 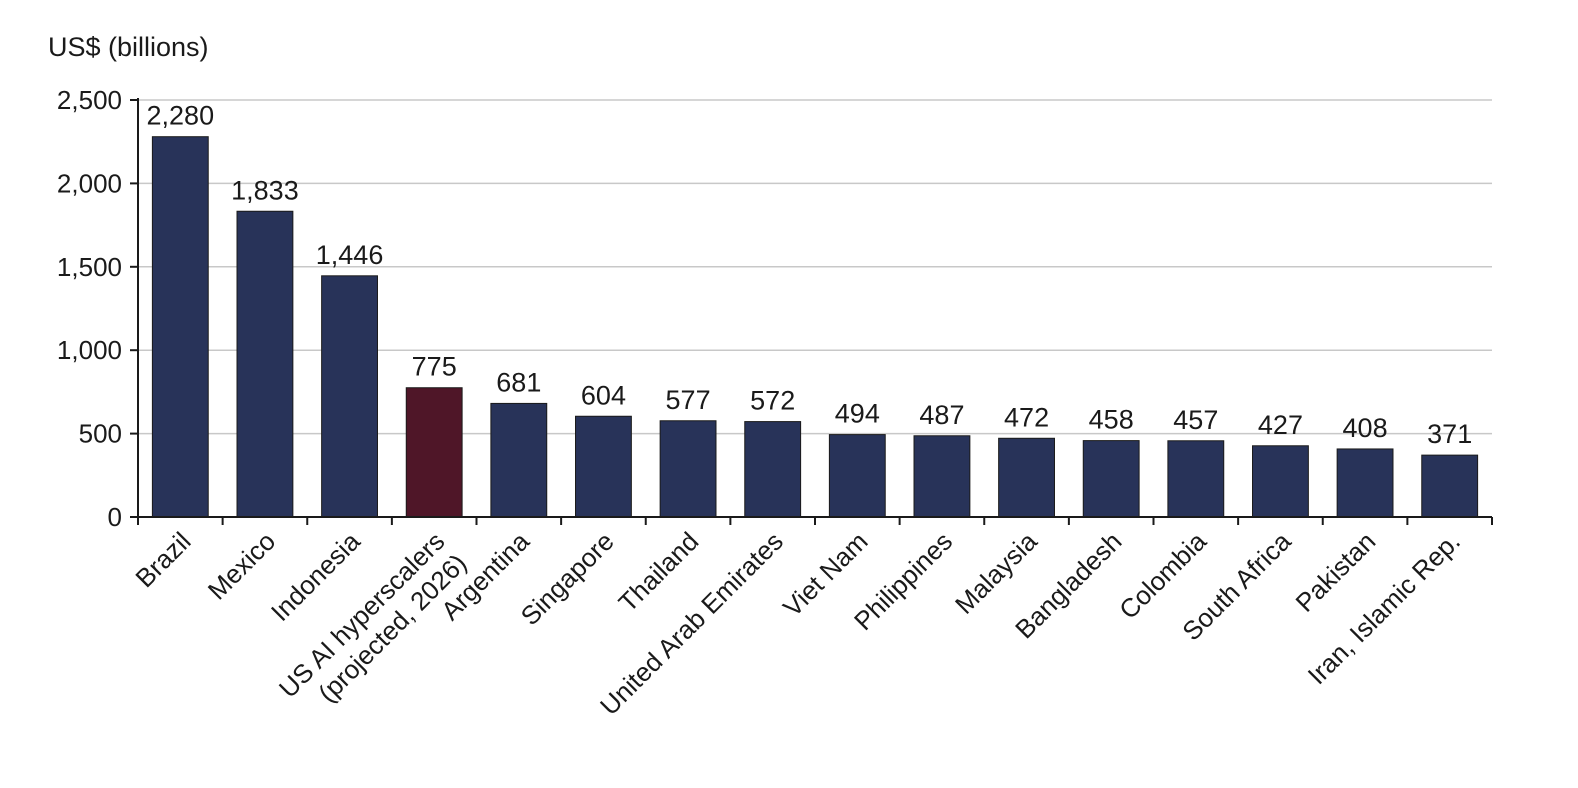 I want to click on data-label: 371, so click(x=1449, y=434).